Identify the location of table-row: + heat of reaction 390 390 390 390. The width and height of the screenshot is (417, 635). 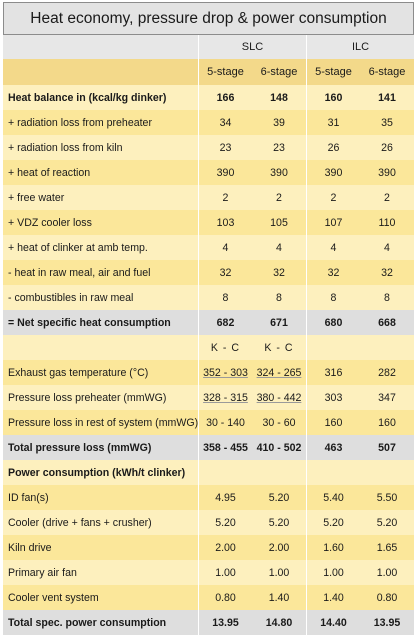
(208, 172).